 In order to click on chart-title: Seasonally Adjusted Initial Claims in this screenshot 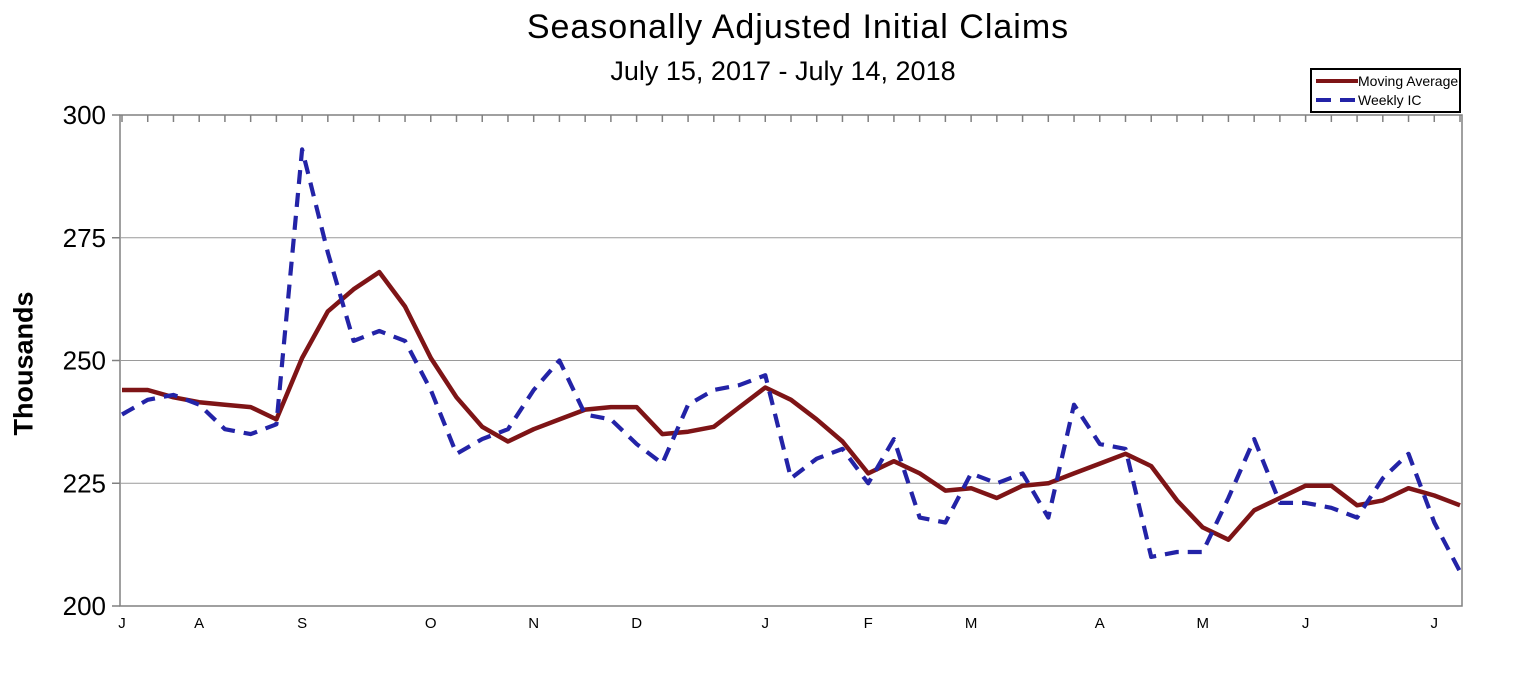, I will do `click(798, 27)`.